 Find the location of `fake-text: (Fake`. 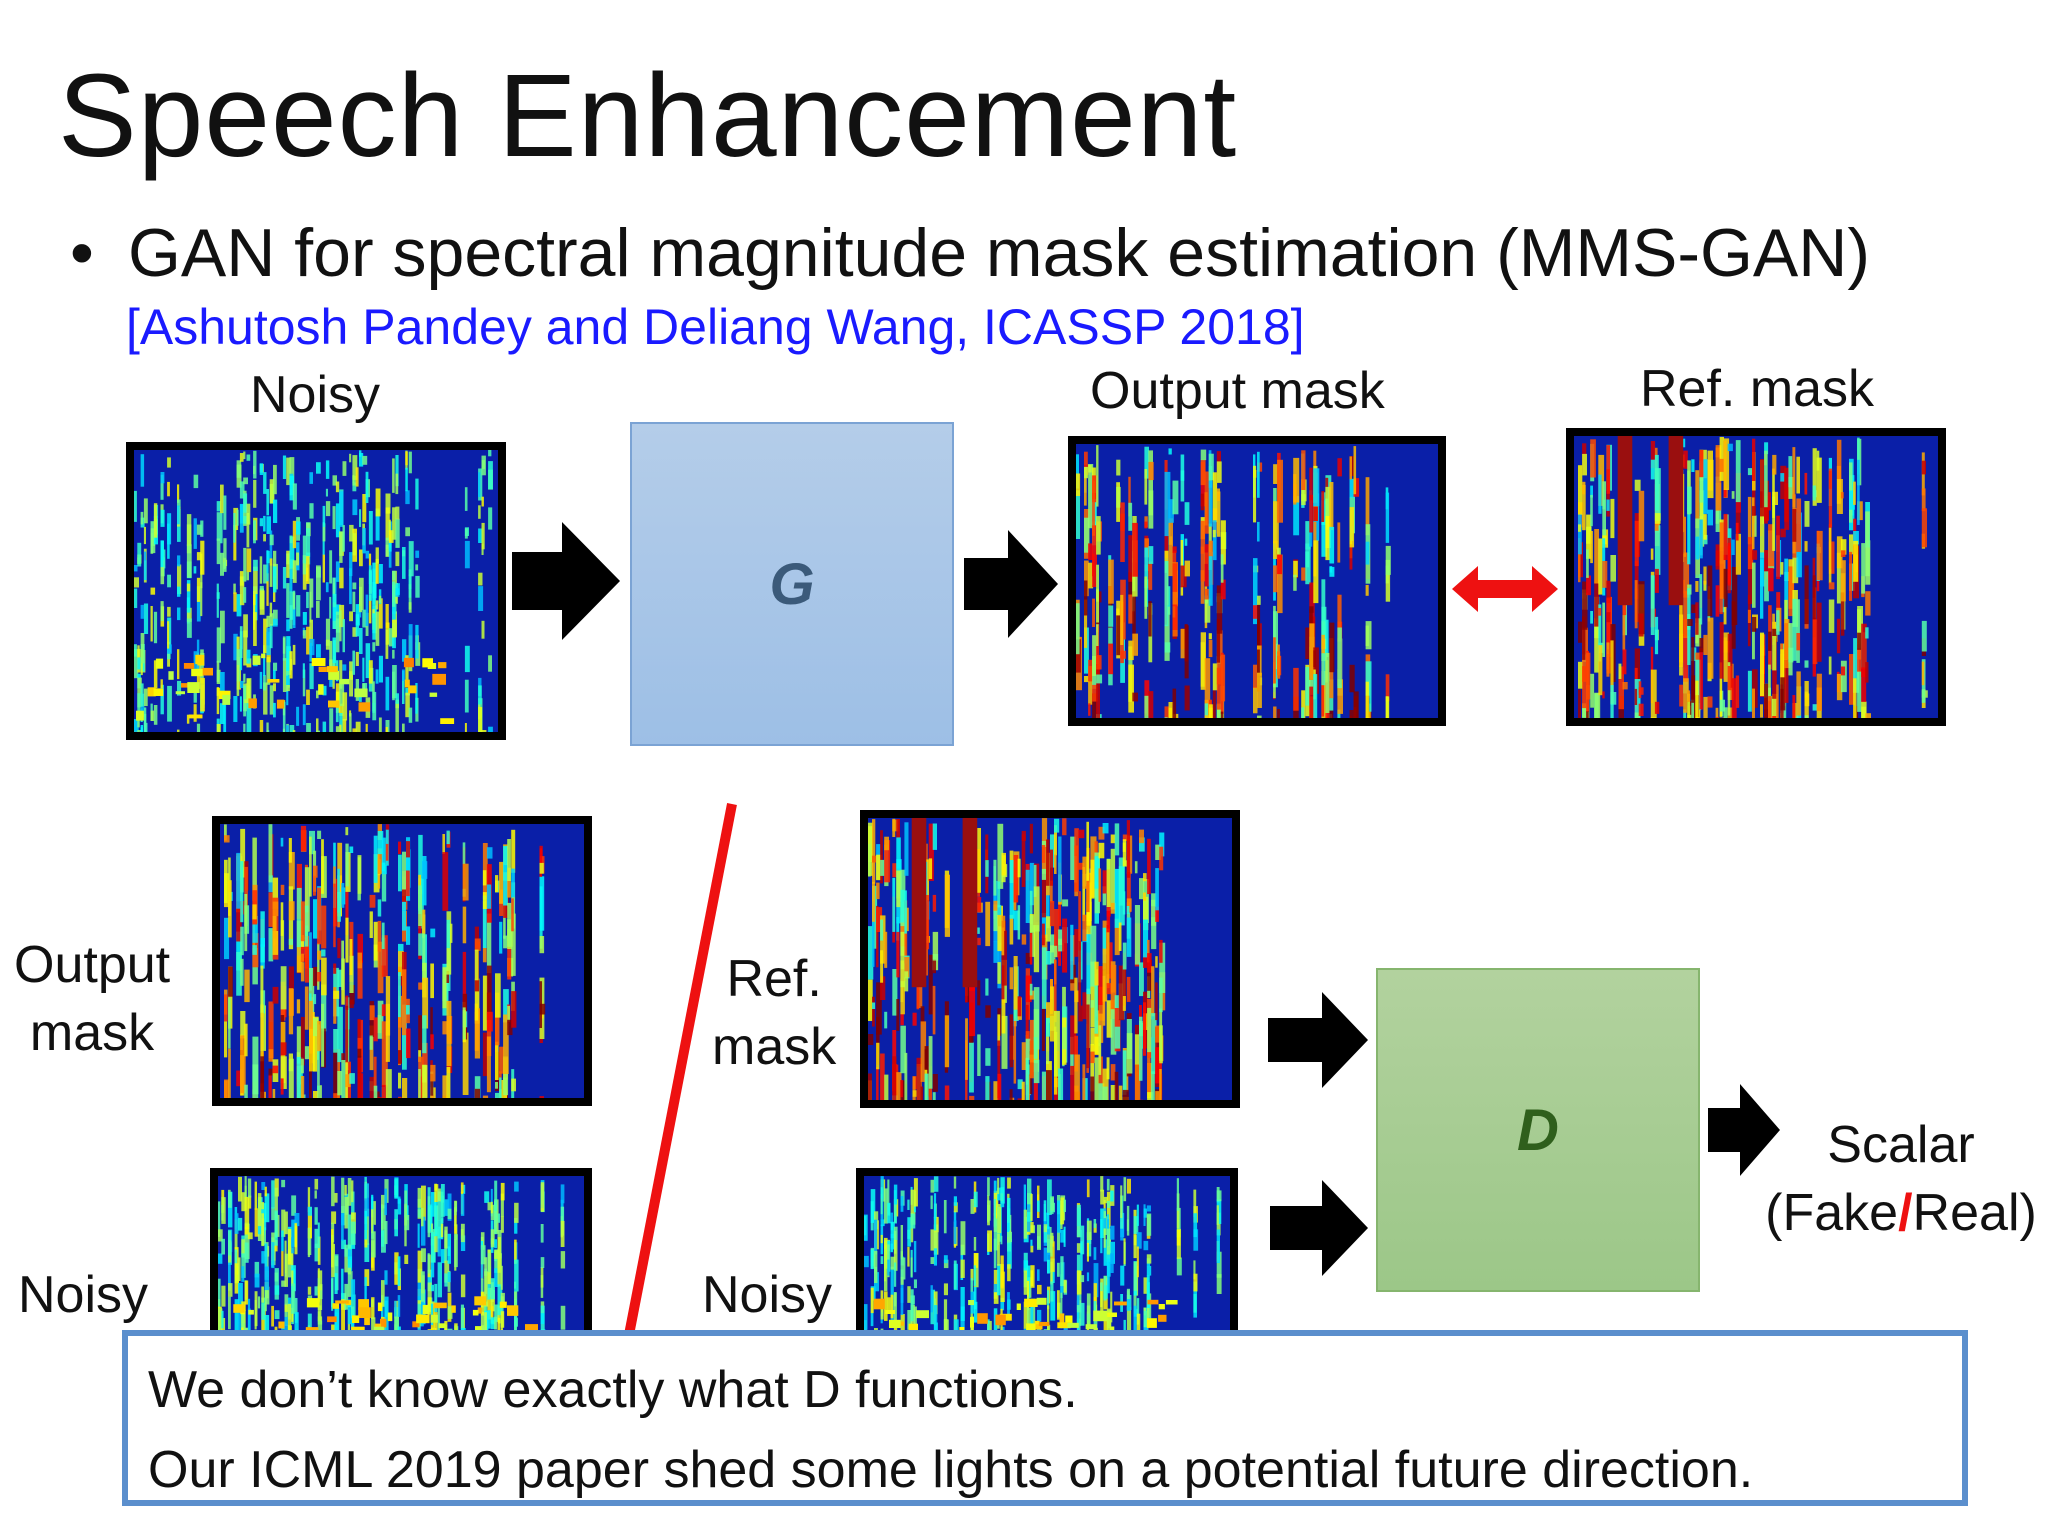

fake-text: (Fake is located at coordinates (1832, 1212).